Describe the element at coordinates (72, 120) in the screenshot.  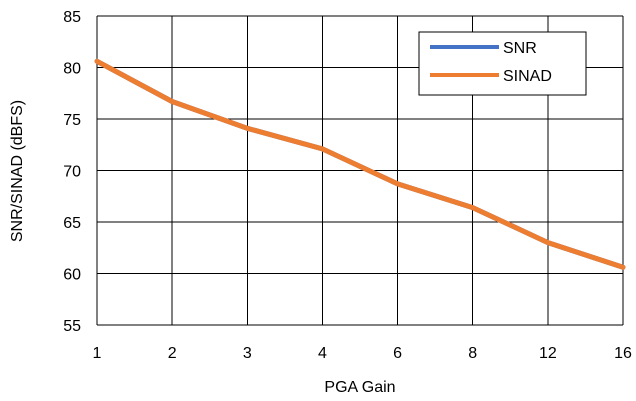
I see `y-tick-label: 75` at that location.